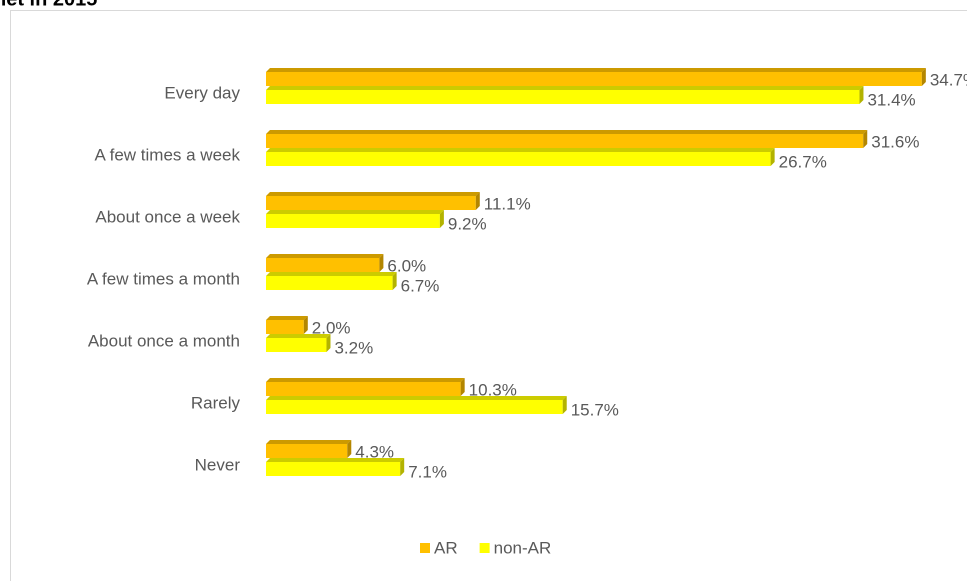 The width and height of the screenshot is (967, 581). Describe the element at coordinates (202, 92) in the screenshot. I see `category-label: Every day` at that location.